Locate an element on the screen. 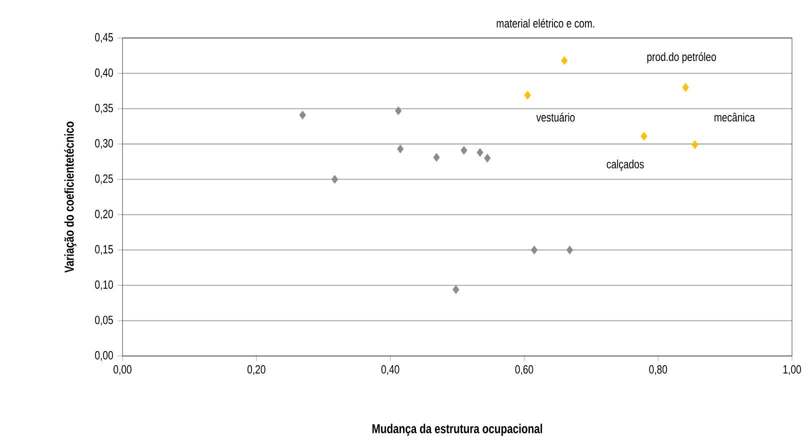  annotation: calçados is located at coordinates (625, 165).